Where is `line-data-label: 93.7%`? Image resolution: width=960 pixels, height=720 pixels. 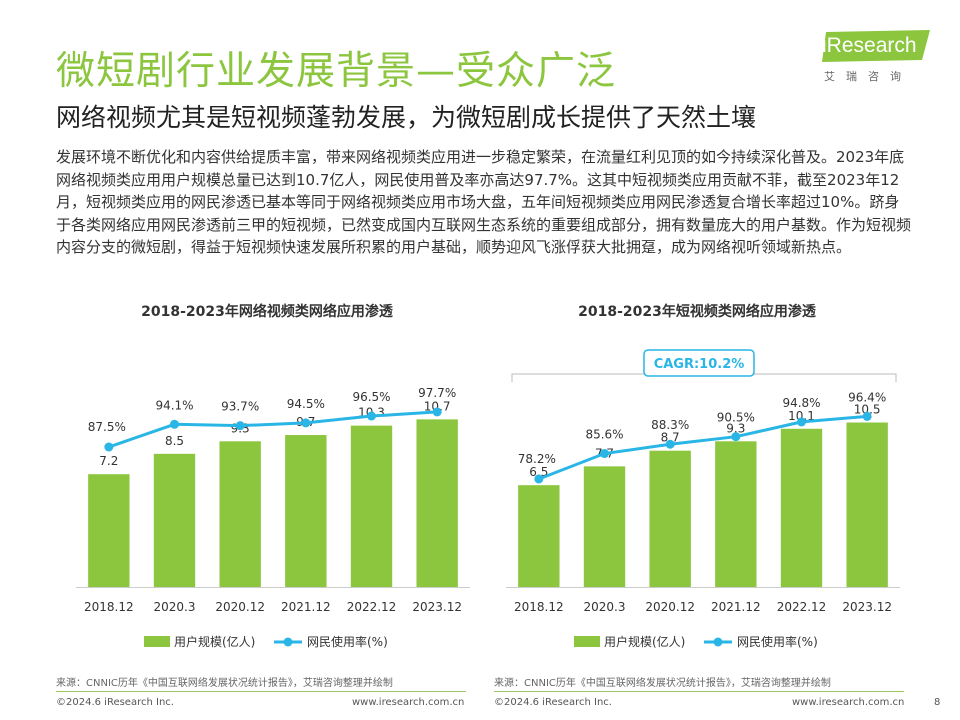
line-data-label: 93.7% is located at coordinates (240, 407).